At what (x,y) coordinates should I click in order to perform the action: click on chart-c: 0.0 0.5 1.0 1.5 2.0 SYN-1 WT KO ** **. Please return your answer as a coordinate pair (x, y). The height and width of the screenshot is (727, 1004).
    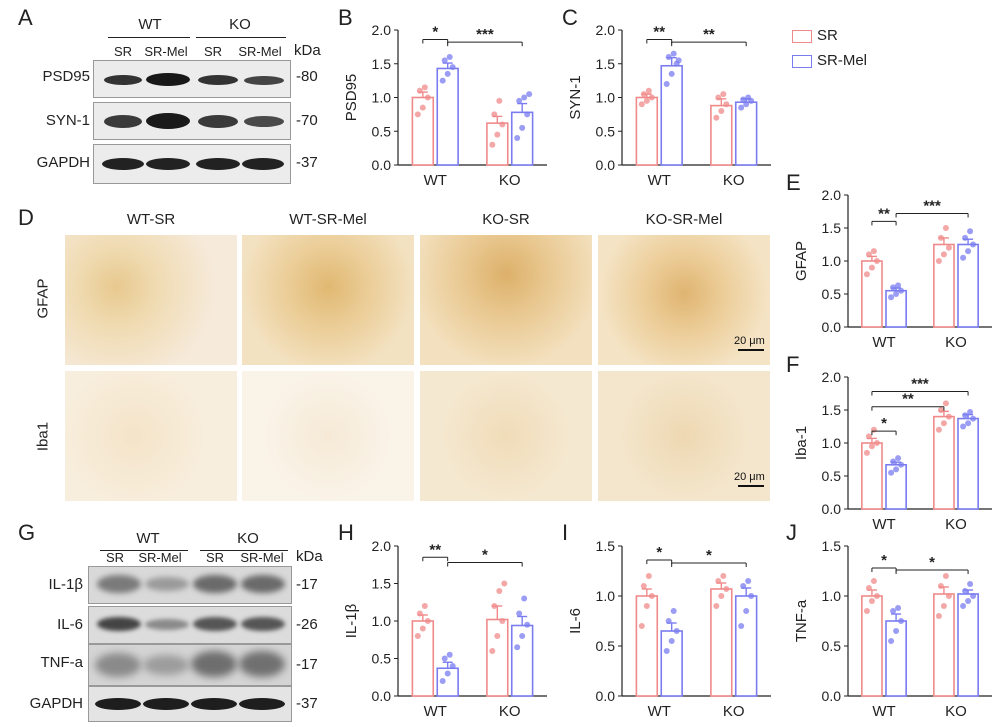
    Looking at the image, I should click on (669, 105).